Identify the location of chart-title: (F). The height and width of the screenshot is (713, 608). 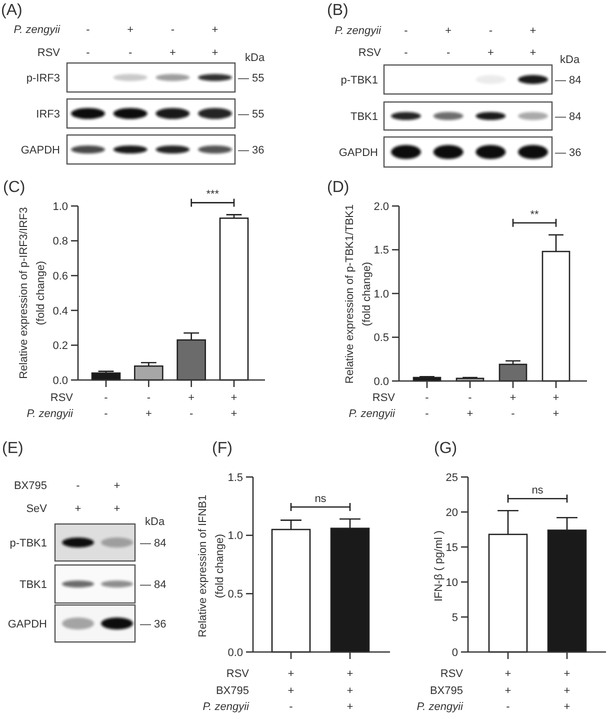
(222, 448).